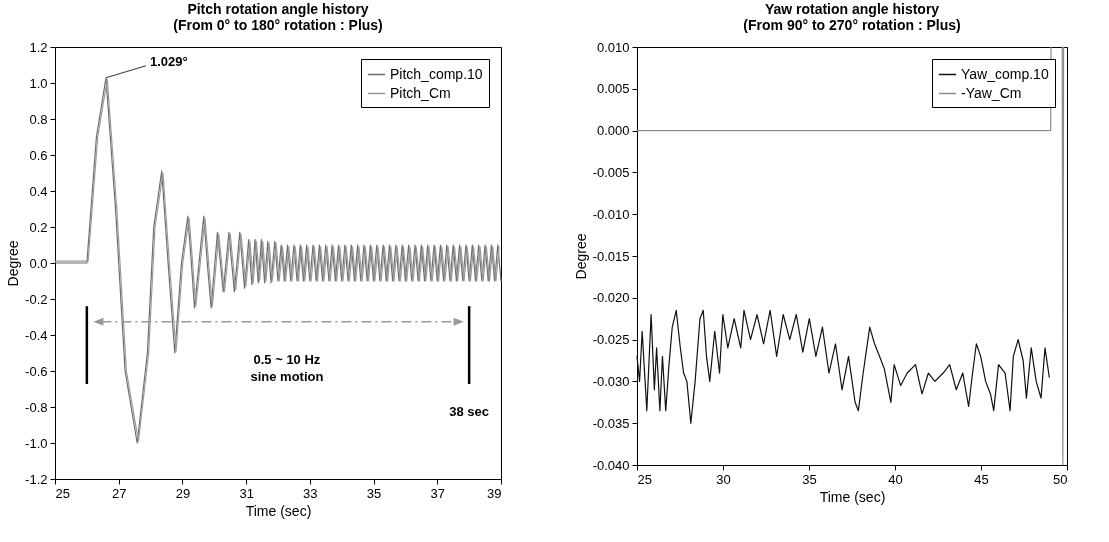  What do you see at coordinates (278, 9) in the screenshot?
I see `chart-title: Pitch rotation angle history` at bounding box center [278, 9].